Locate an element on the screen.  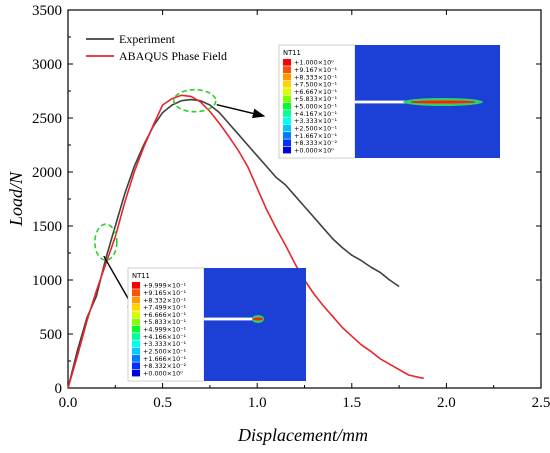
y-axis-title: Load/N is located at coordinates (16, 199).